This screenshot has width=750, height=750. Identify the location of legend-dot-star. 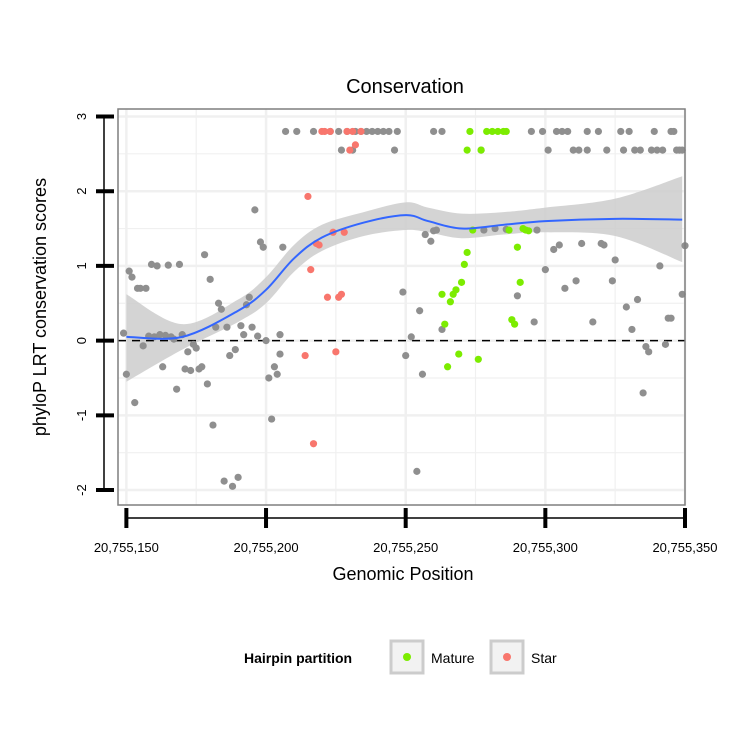
(507, 657).